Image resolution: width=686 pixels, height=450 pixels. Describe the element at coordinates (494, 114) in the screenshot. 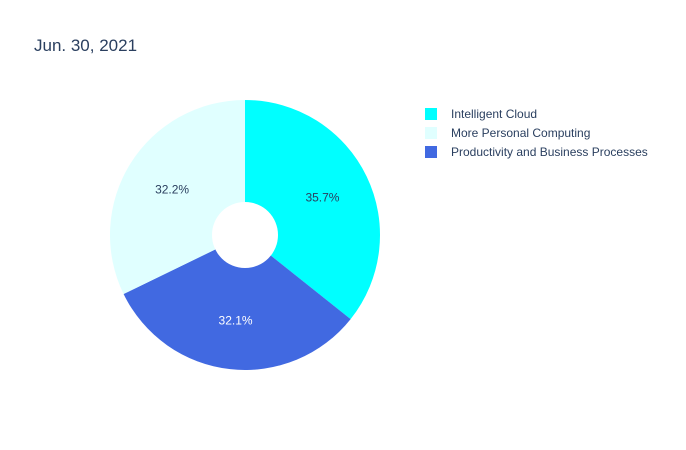

I see `legend-label: Intelligent Cloud` at that location.